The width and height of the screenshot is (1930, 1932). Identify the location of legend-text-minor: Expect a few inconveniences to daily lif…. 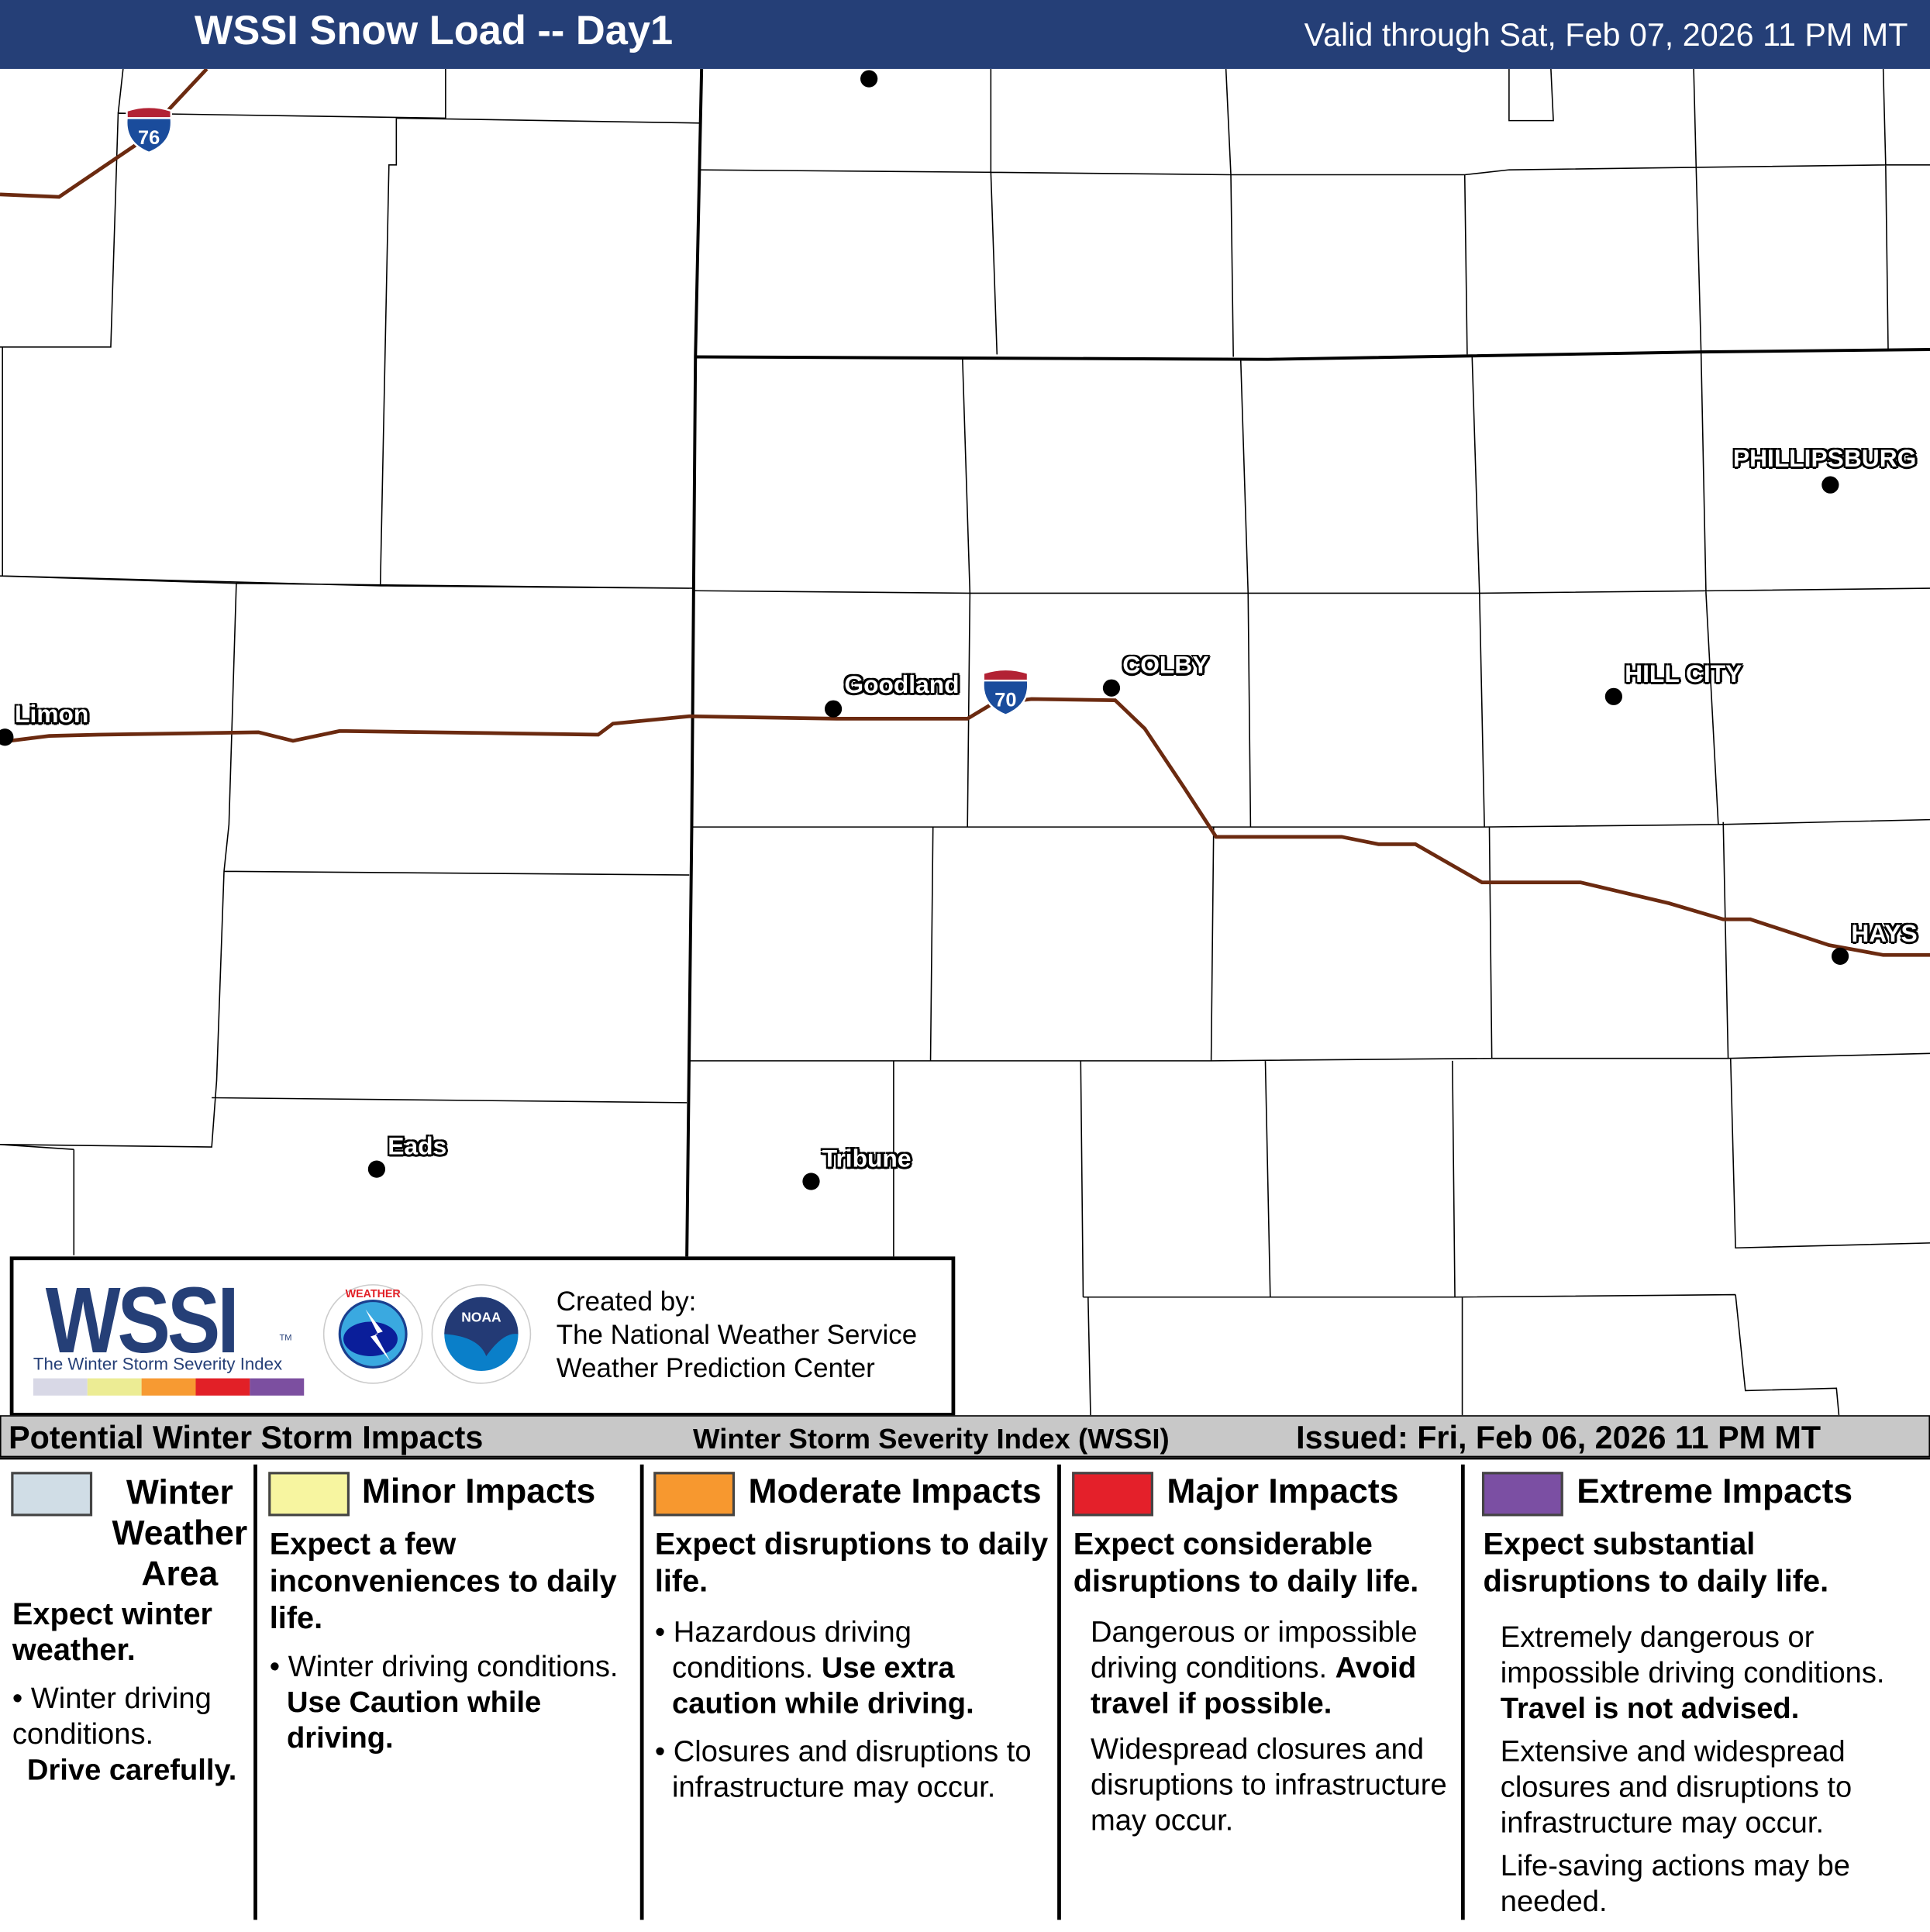
(454, 1641).